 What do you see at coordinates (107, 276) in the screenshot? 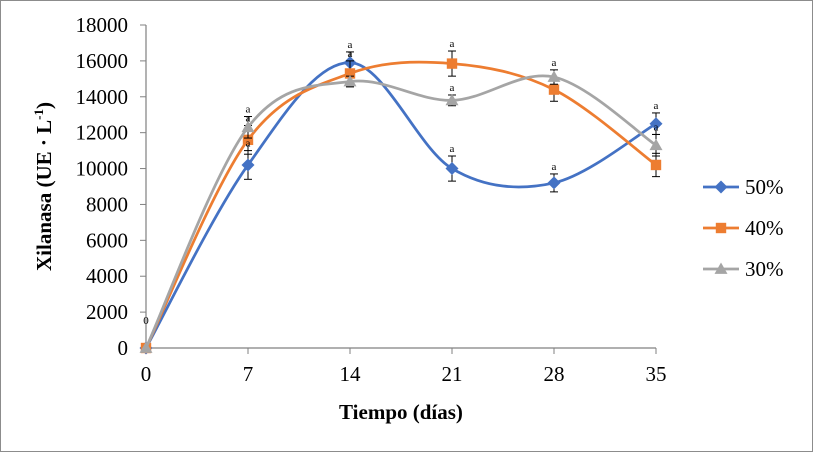
I see `y-tick-label: 4000` at bounding box center [107, 276].